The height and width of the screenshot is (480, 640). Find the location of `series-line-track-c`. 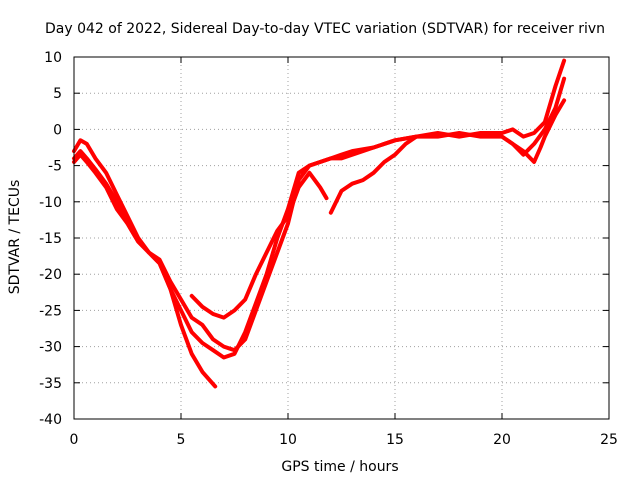

series-line-track-c is located at coordinates (145, 270).